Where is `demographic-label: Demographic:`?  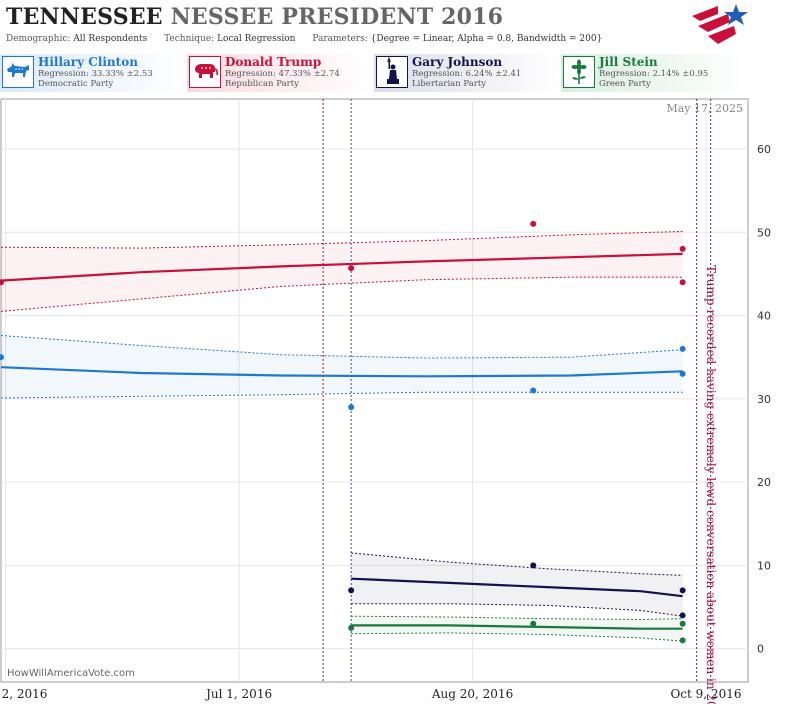
demographic-label: Demographic: is located at coordinates (38, 39).